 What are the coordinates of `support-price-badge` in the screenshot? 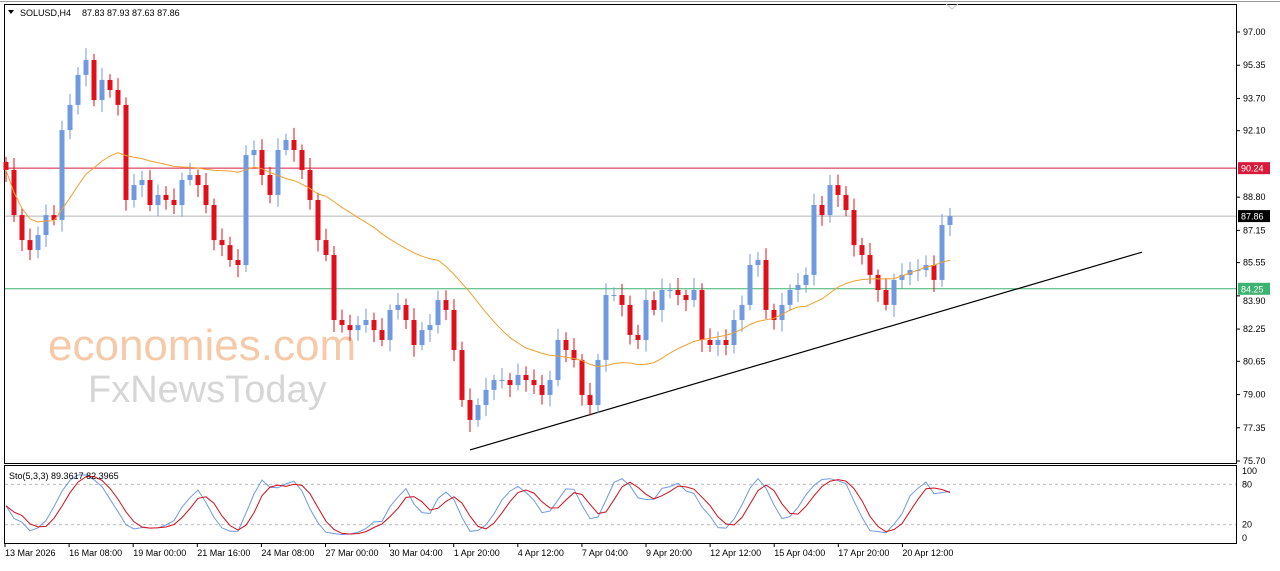 It's located at (1254, 288).